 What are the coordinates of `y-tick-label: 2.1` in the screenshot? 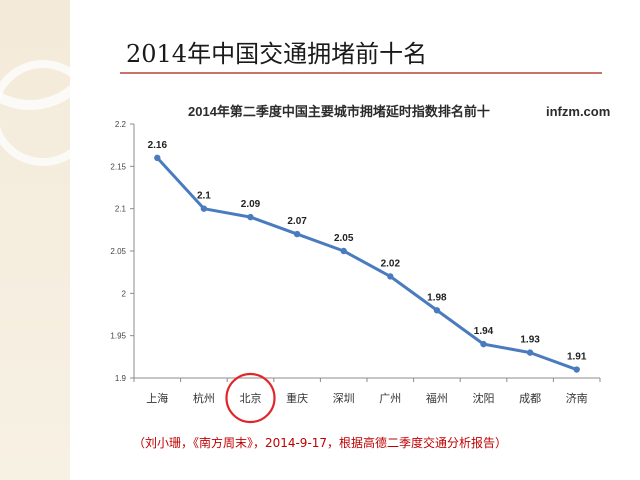 It's located at (121, 209).